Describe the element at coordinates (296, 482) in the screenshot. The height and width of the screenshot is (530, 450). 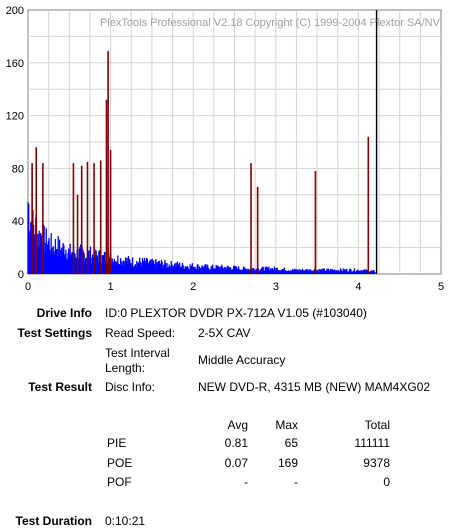
I see `stats-row-pof-max: -` at that location.